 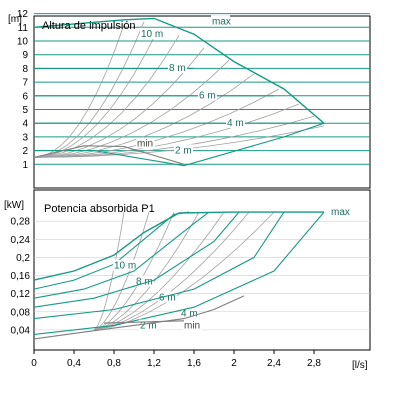 I want to click on power-y-tick-label: 0,08, so click(x=21, y=312).